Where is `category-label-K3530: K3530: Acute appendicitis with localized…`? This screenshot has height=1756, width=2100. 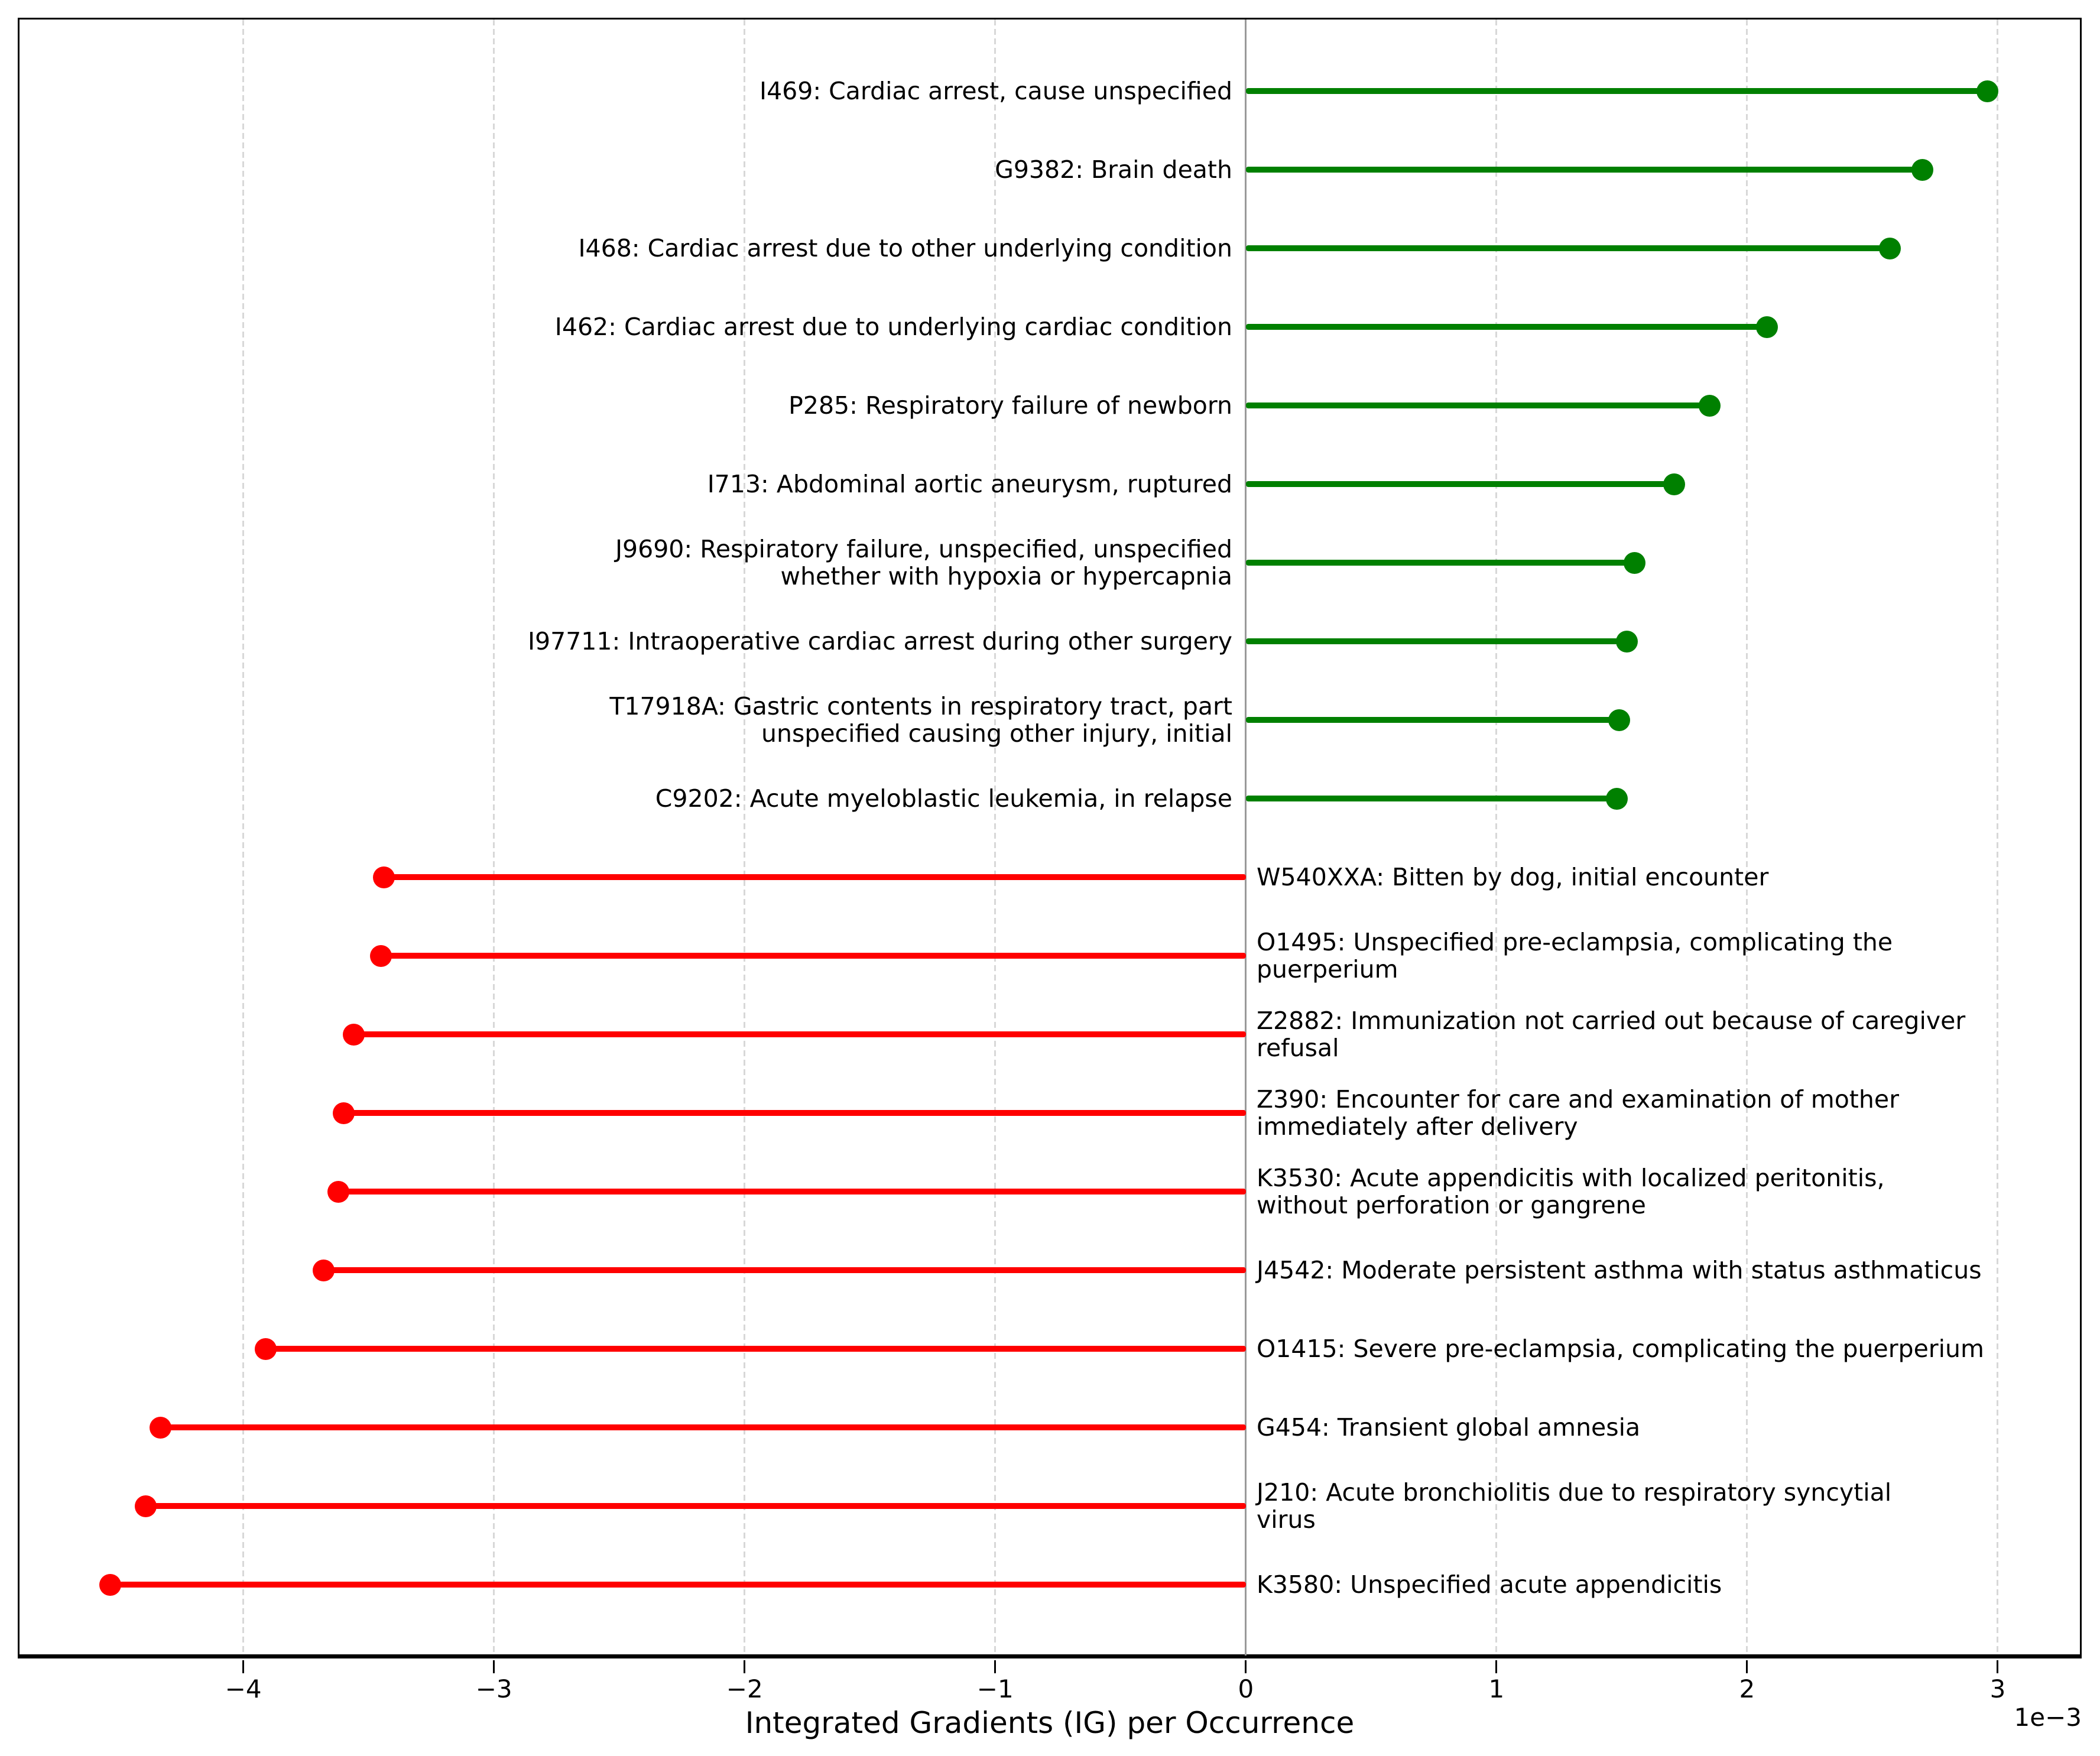
category-label-K3530: K3530: Acute appendicitis with localized… is located at coordinates (1571, 1191).